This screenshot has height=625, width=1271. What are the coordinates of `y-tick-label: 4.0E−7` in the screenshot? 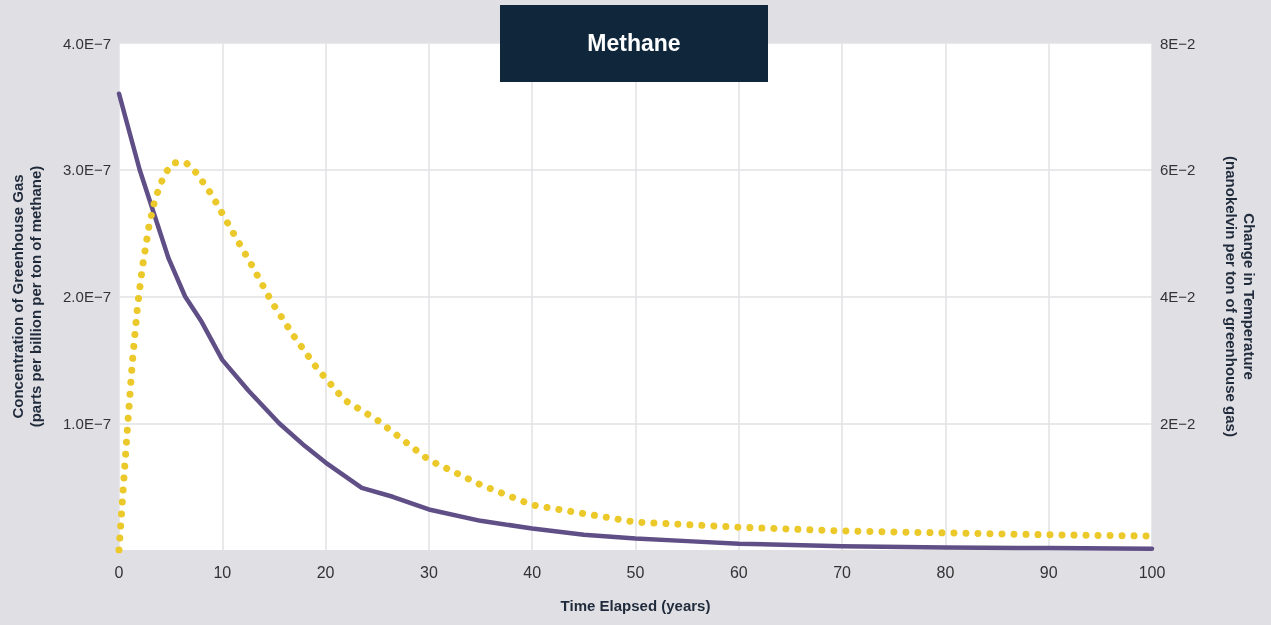 It's located at (87, 43).